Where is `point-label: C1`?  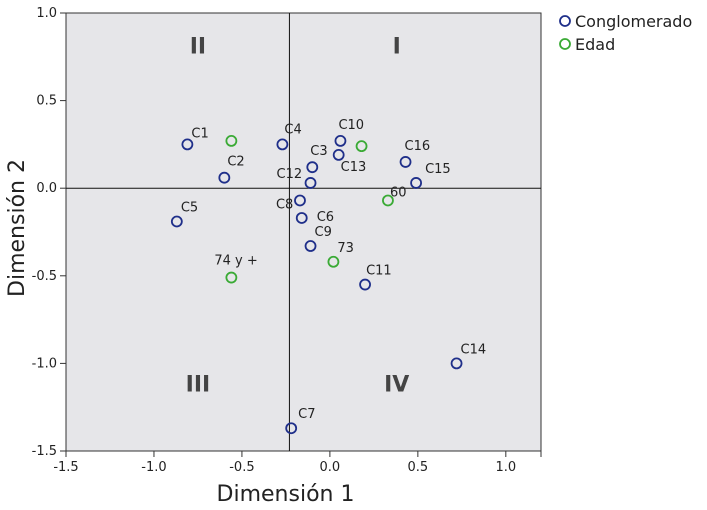
point-label: C1 is located at coordinates (199, 133).